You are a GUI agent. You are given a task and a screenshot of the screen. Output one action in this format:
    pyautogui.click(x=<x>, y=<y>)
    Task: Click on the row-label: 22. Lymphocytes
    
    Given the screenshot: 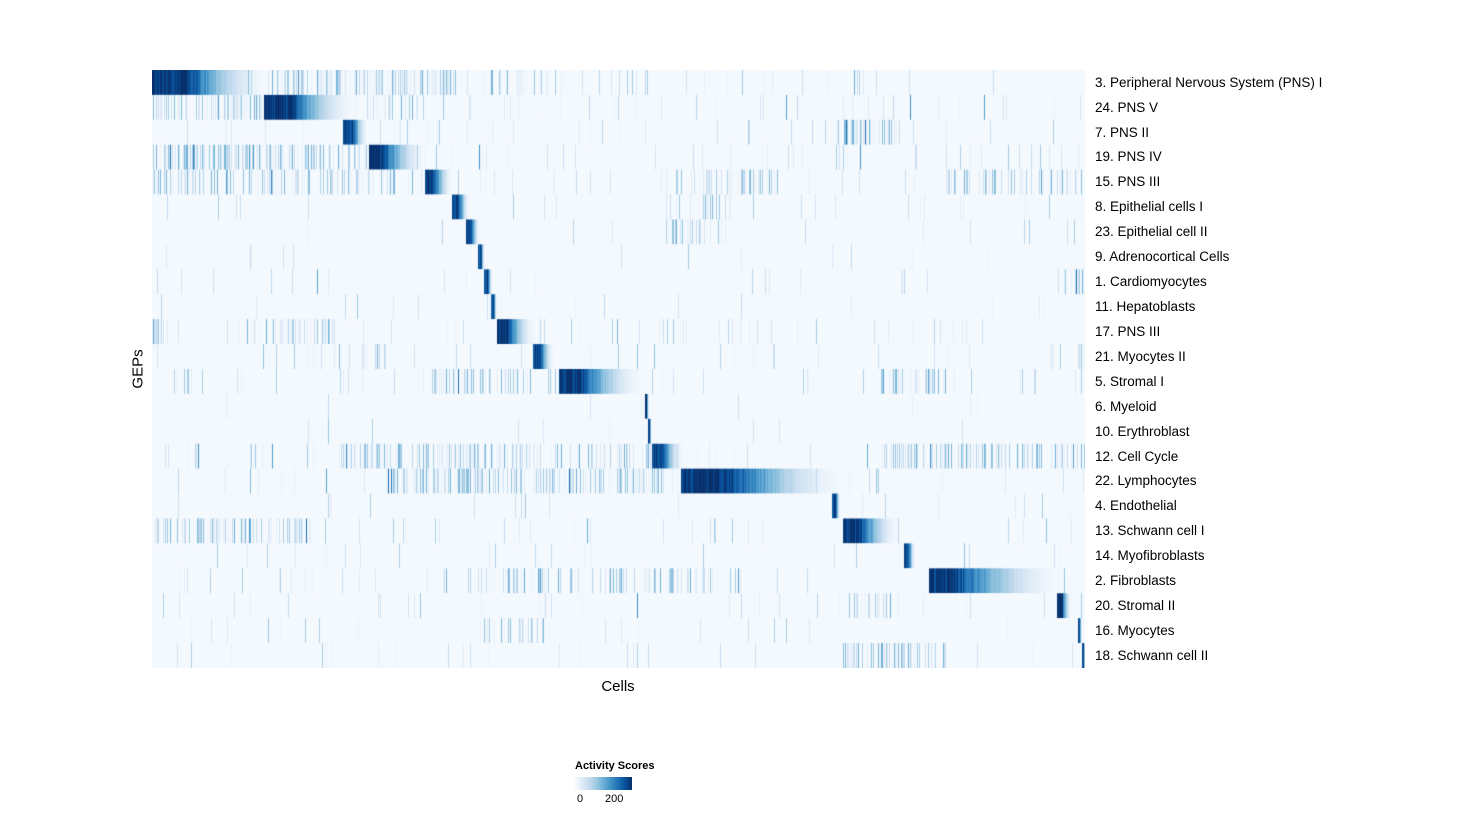 What is the action you would take?
    pyautogui.click(x=1146, y=481)
    